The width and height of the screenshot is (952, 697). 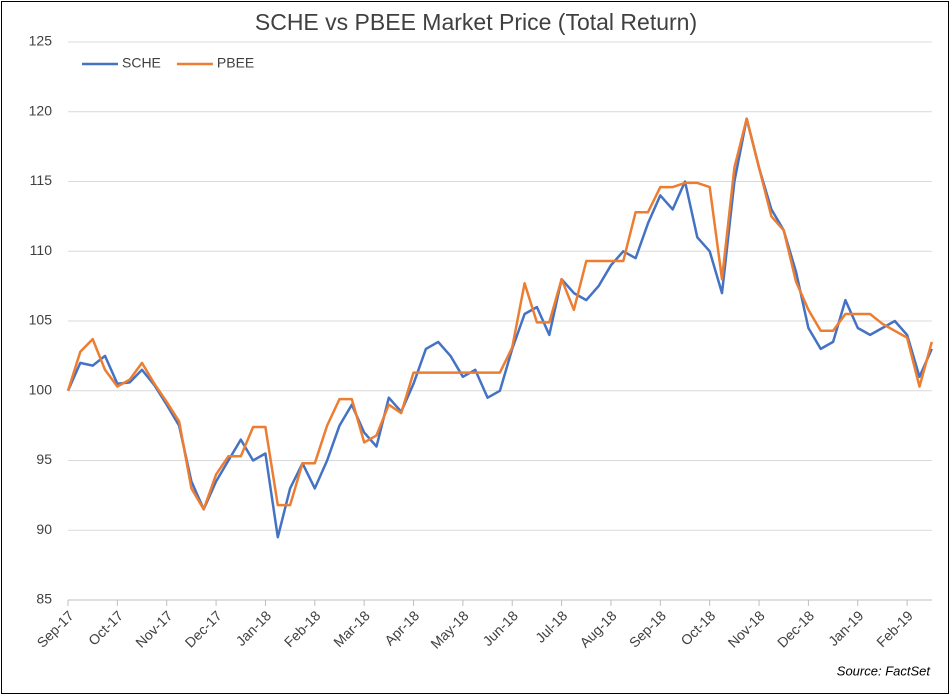 What do you see at coordinates (884, 670) in the screenshot?
I see `source-note: Source: FactSet` at bounding box center [884, 670].